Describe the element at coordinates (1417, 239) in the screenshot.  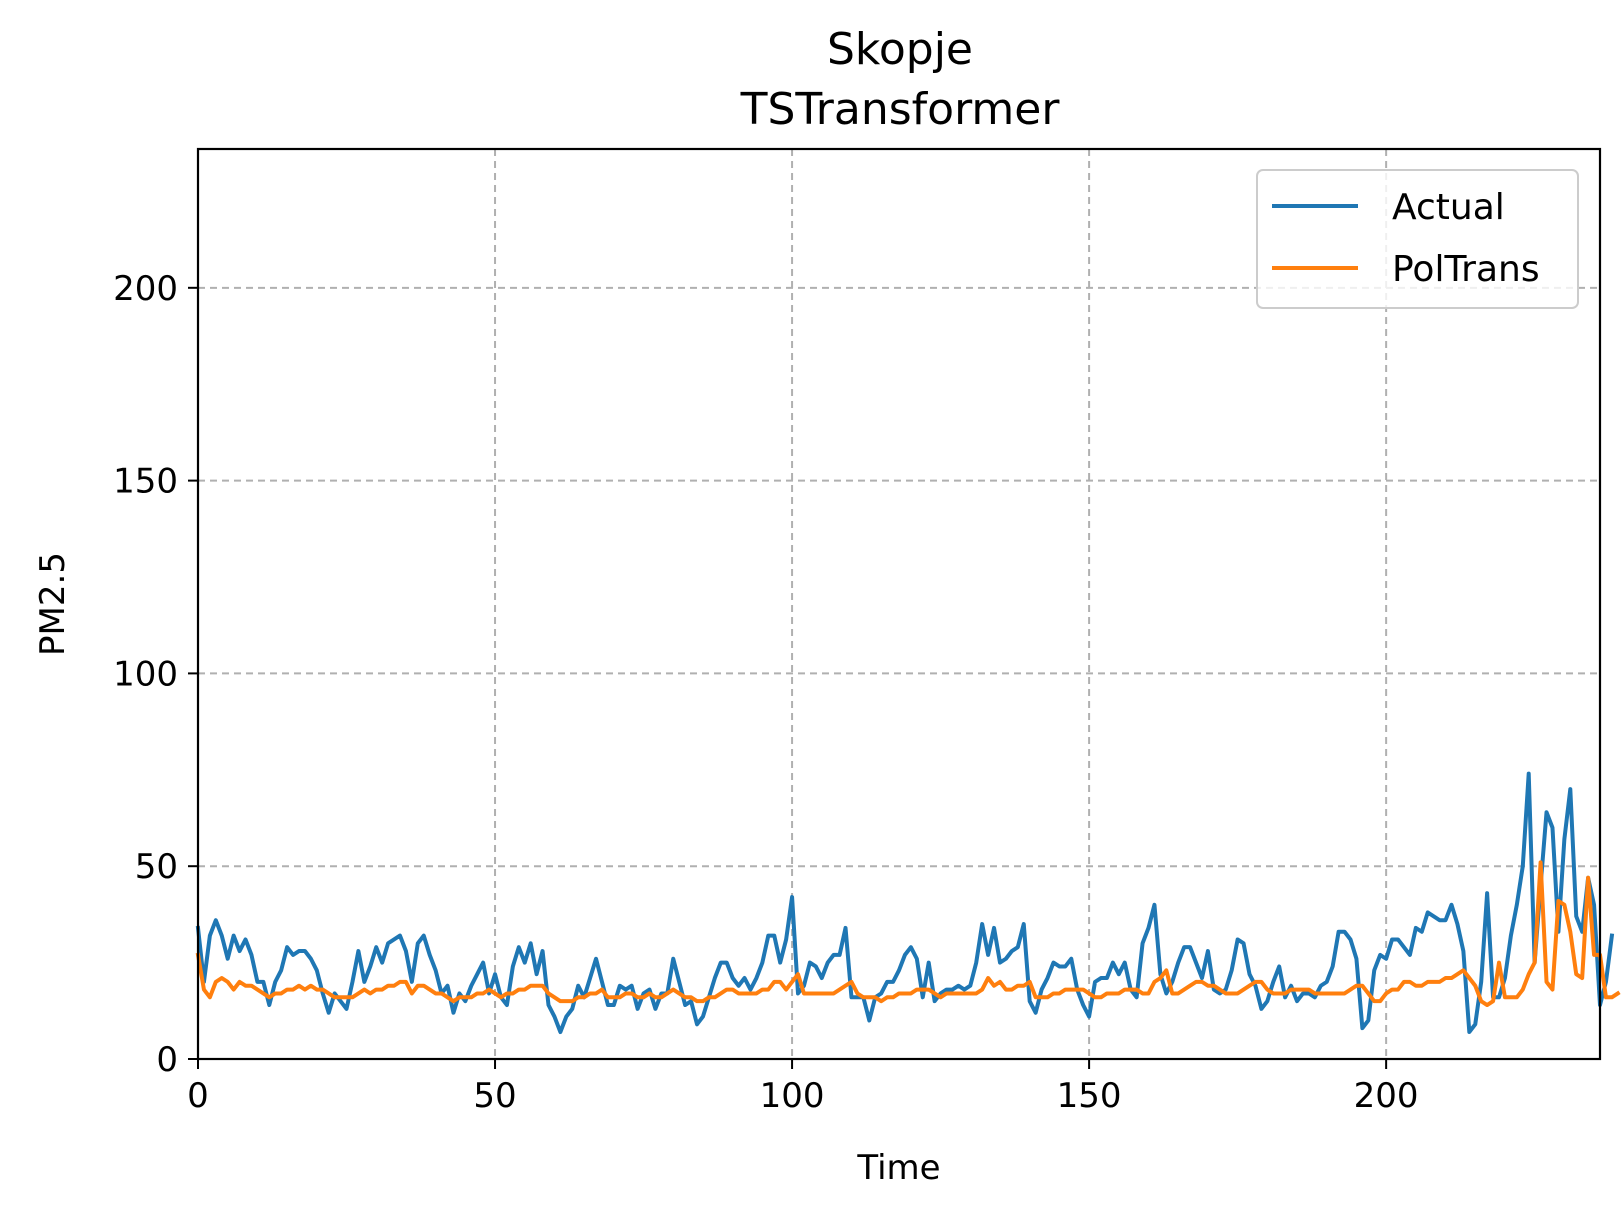
I see `legend: Actual PolTrans` at that location.